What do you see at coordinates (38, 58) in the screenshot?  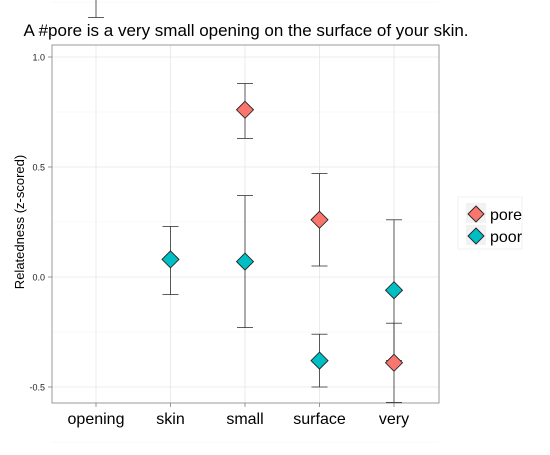 I see `y-tick-label: 1.0` at bounding box center [38, 58].